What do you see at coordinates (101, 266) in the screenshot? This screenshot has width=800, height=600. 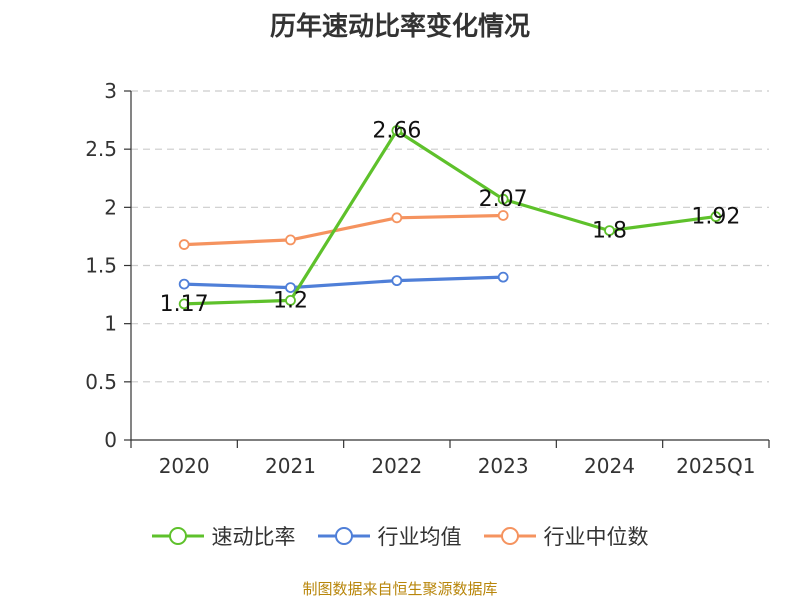 I see `y-tick-label: 1.5` at bounding box center [101, 266].